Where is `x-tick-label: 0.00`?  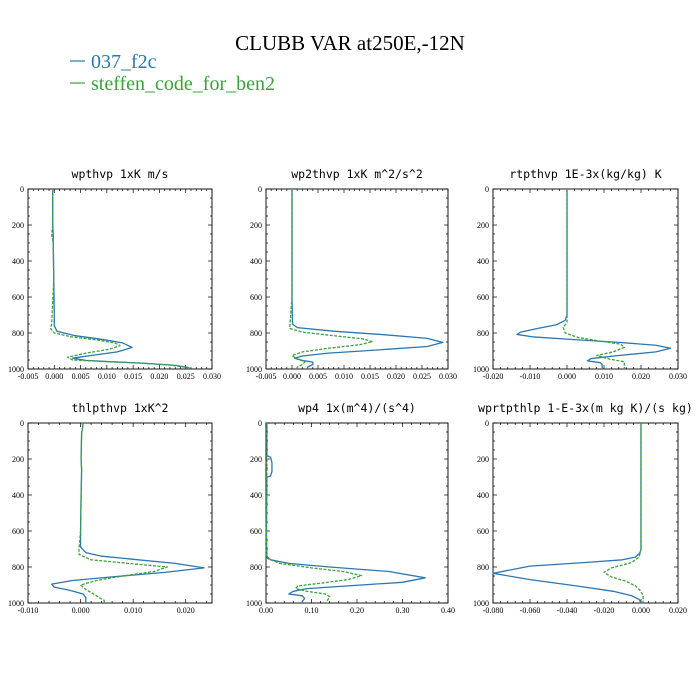
x-tick-label: 0.00 is located at coordinates (266, 610).